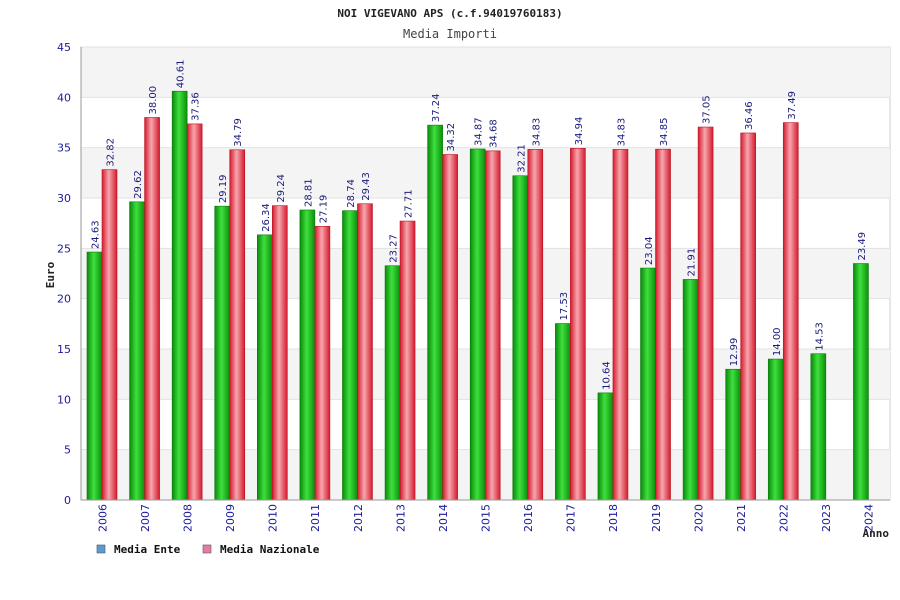 The image size is (900, 600). What do you see at coordinates (179, 295) in the screenshot?
I see `bar-media-ente-2008` at bounding box center [179, 295].